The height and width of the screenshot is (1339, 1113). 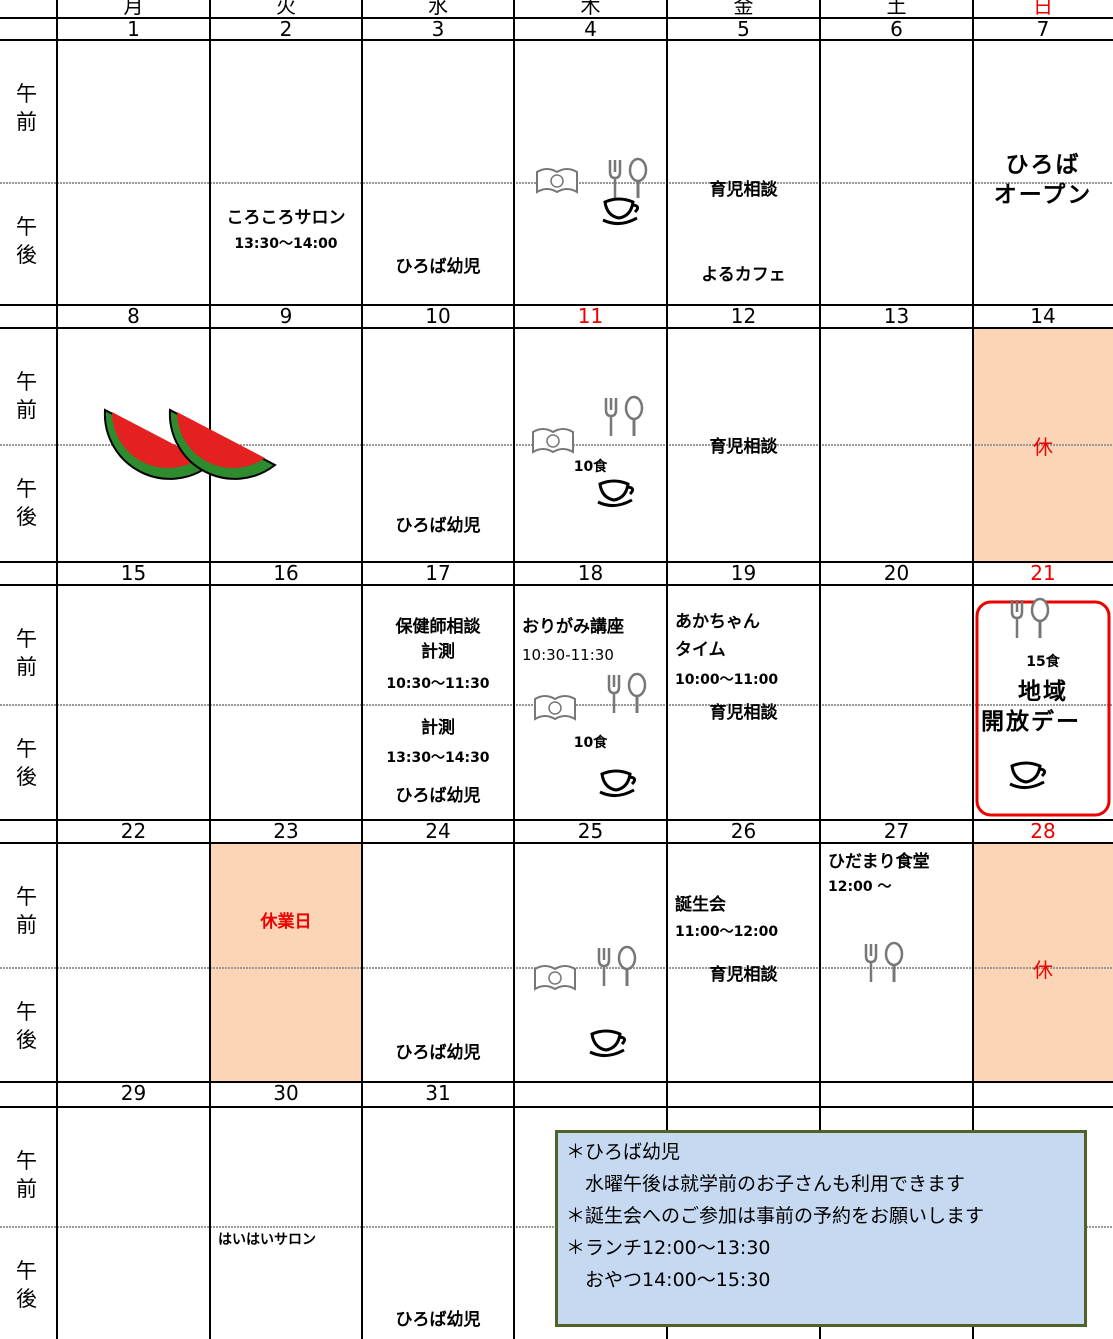 I want to click on weekday: 火, so click(x=286, y=9).